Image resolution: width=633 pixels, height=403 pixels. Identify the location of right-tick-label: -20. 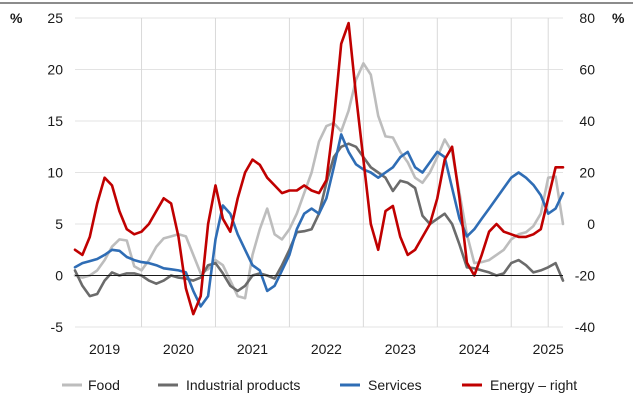
(585, 276).